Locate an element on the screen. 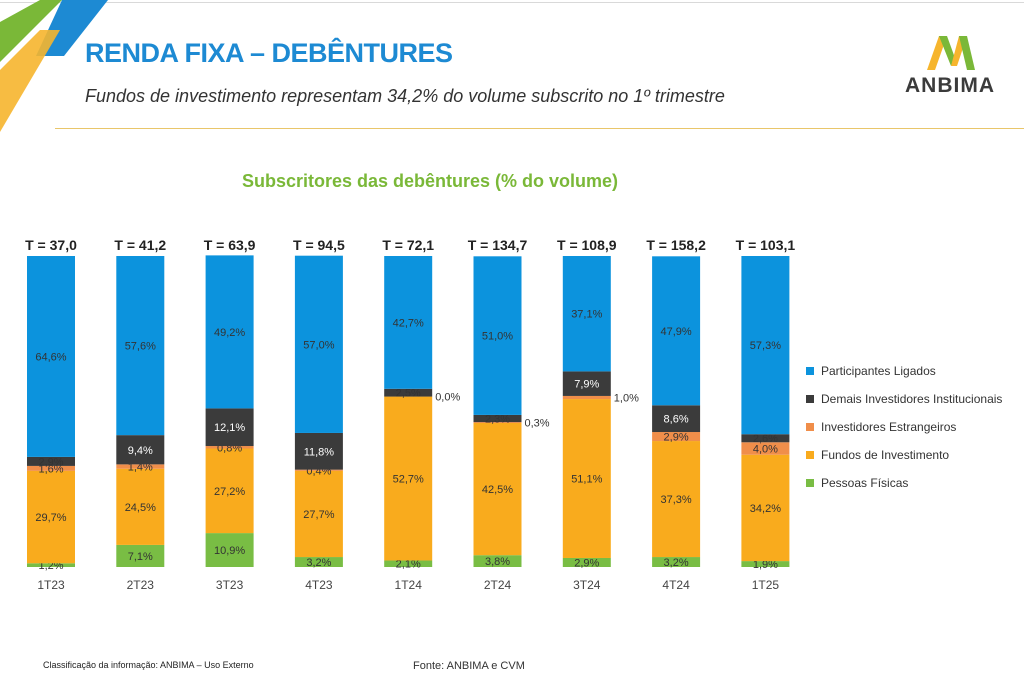  data-label: 4,0% is located at coordinates (765, 450).